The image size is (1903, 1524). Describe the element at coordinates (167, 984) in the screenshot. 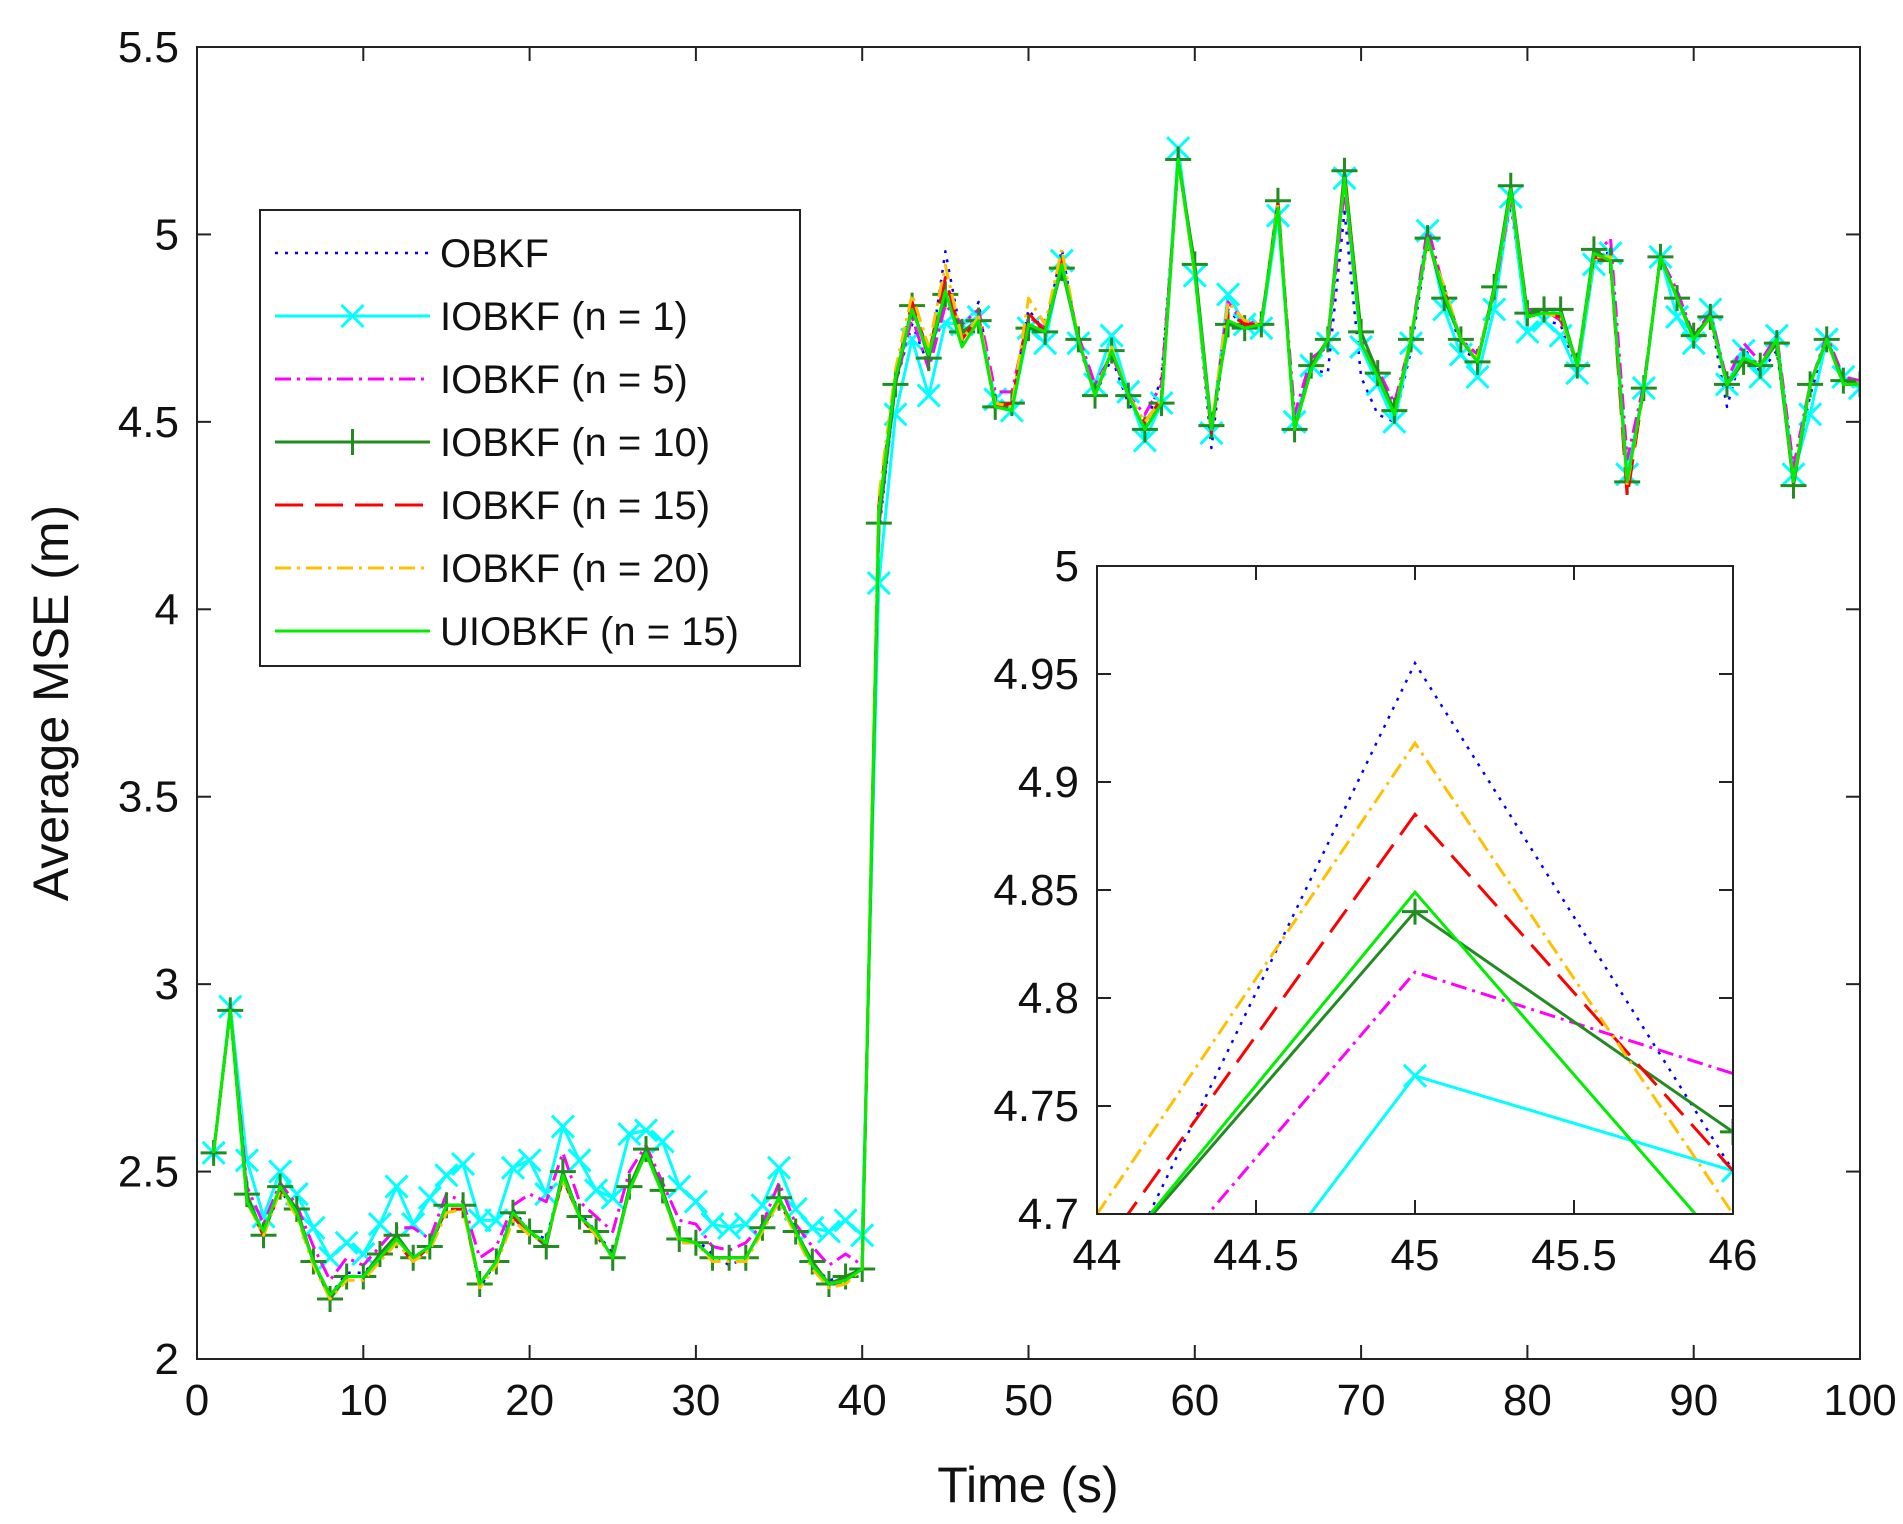

I see `main-y-tick-label: 3` at that location.